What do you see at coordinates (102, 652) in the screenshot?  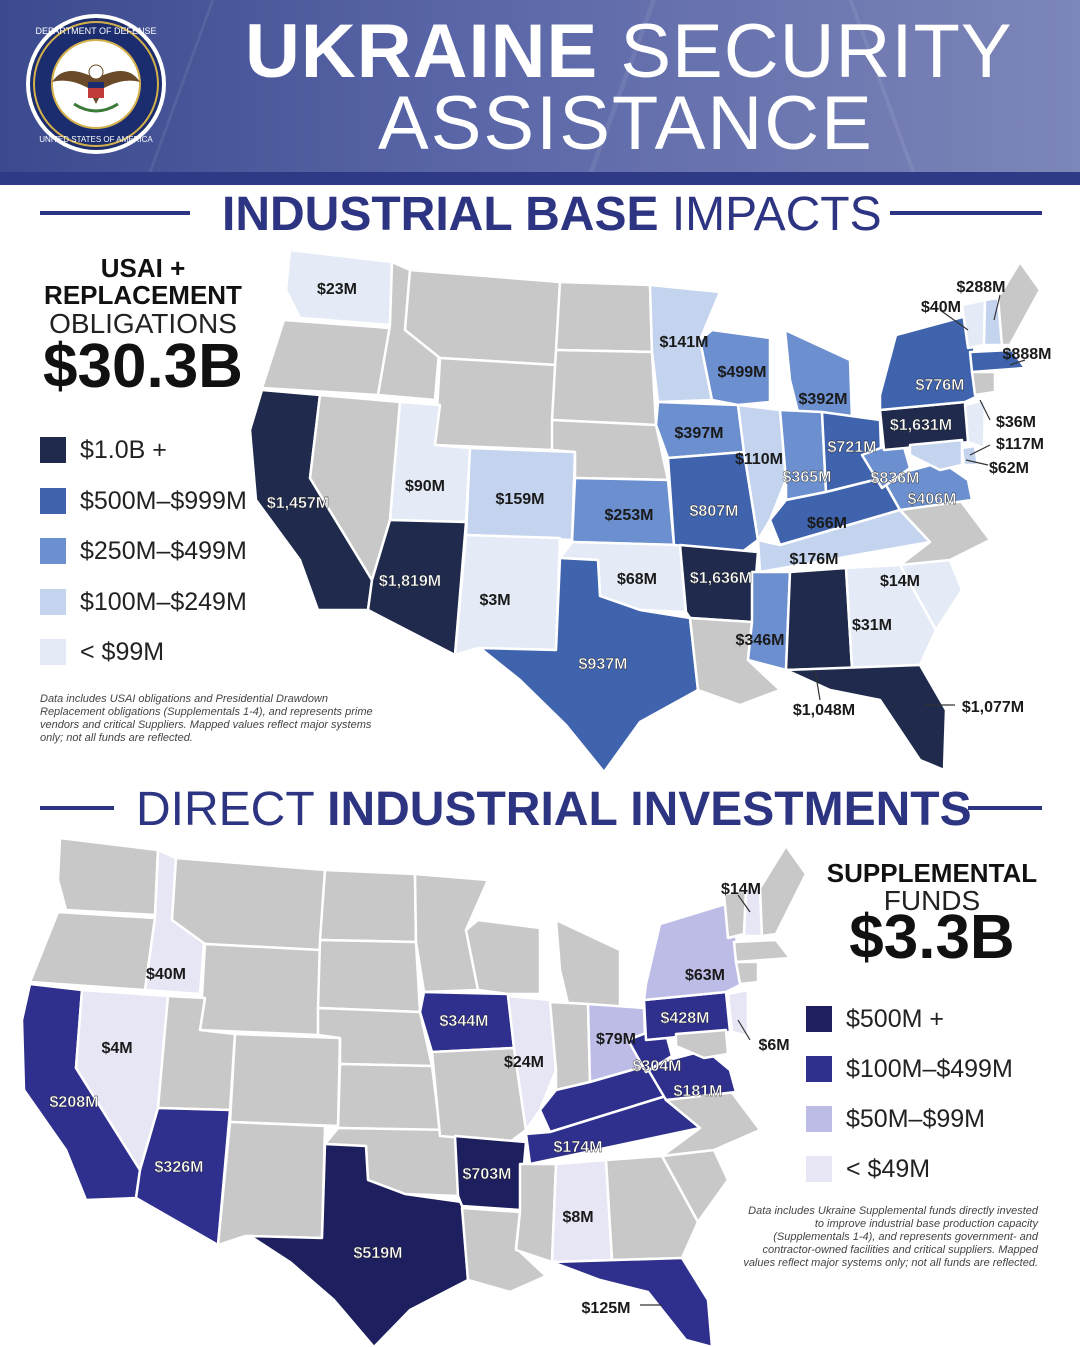 I see `section1-legend-item: < $99M` at bounding box center [102, 652].